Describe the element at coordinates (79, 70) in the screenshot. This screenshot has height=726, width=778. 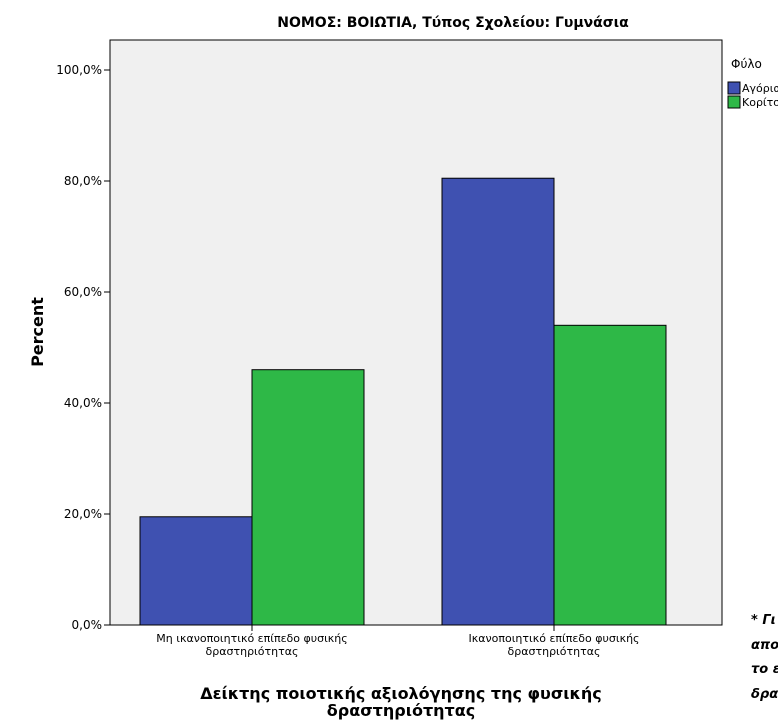
I see `y-tick-label: 100,0%` at that location.